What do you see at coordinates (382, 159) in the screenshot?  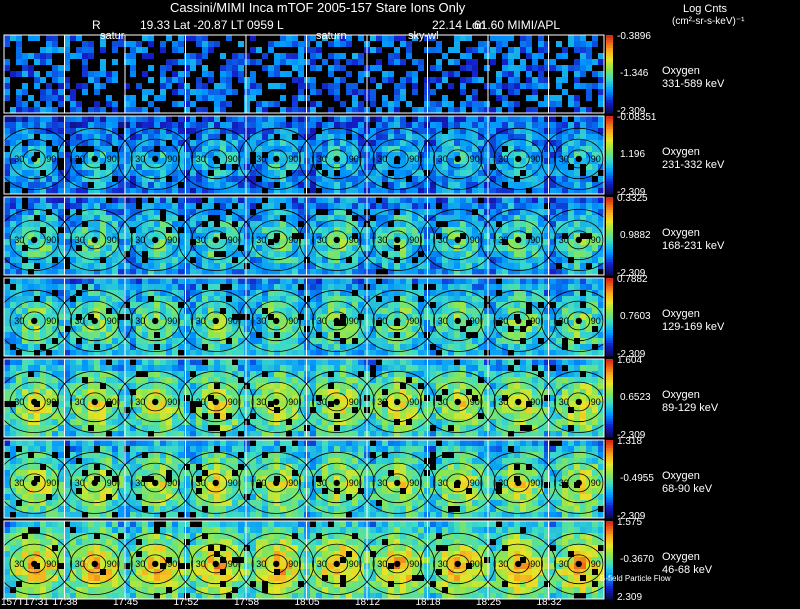 I see `contour-label: 30` at bounding box center [382, 159].